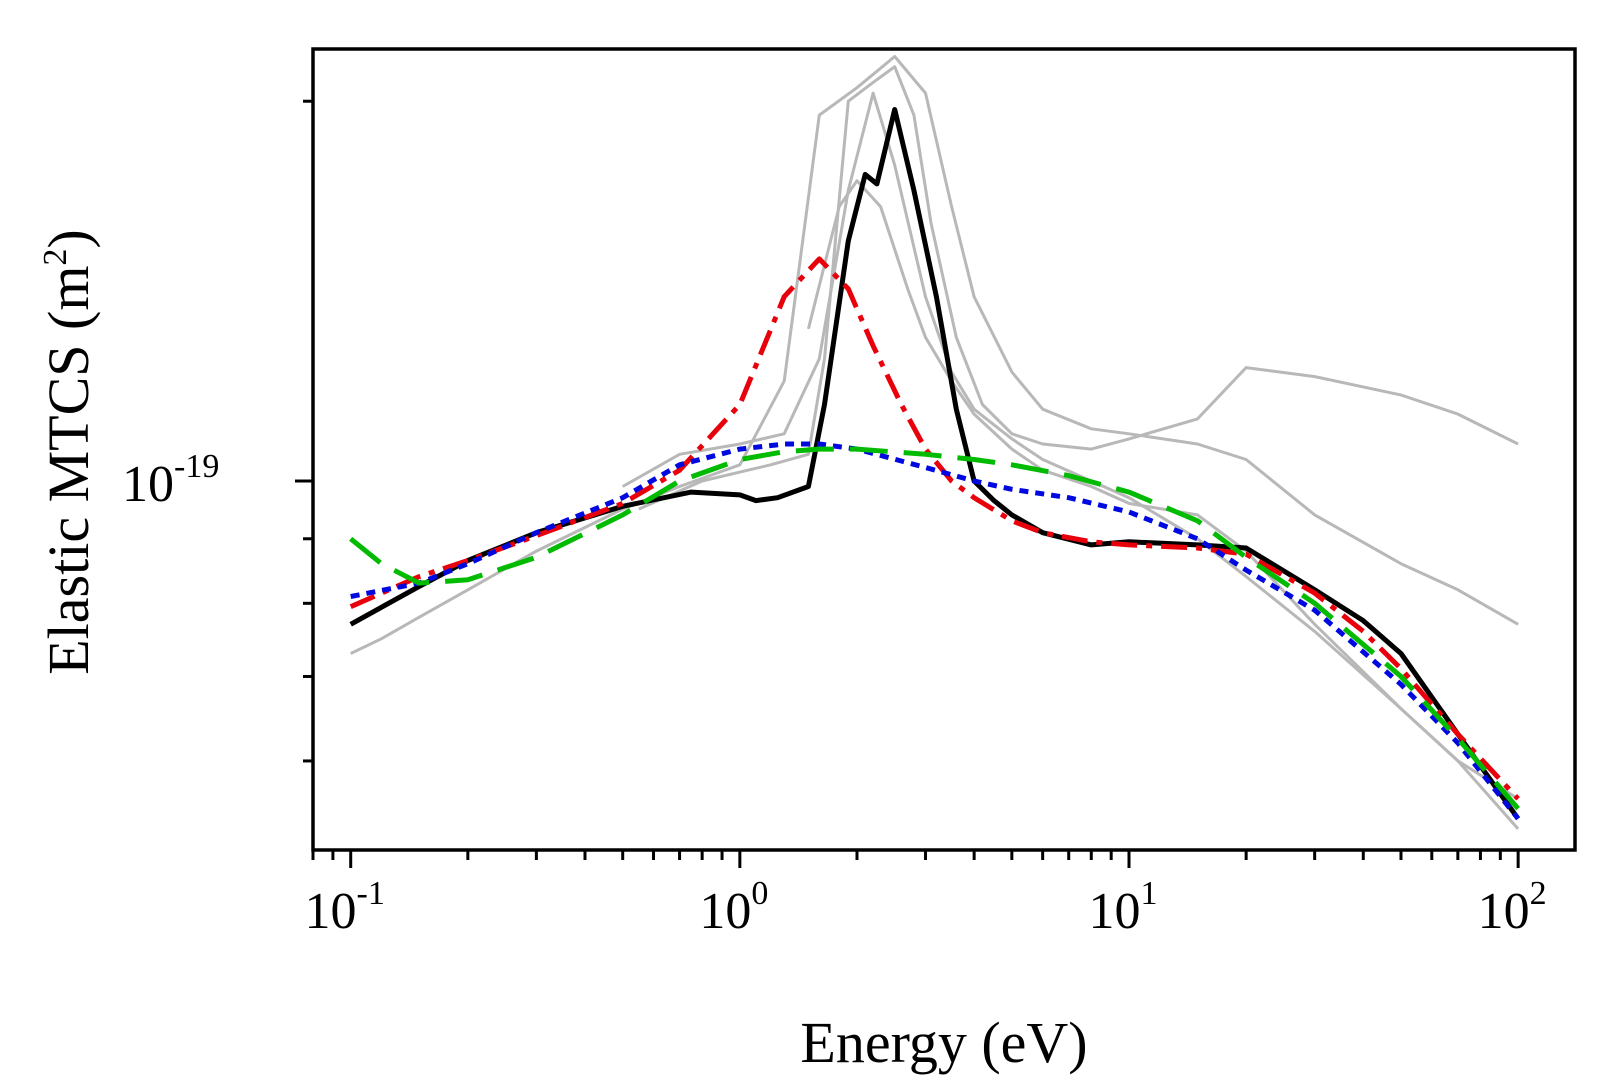  What do you see at coordinates (733, 907) in the screenshot?
I see `x-tick-label: 10⁰` at bounding box center [733, 907].